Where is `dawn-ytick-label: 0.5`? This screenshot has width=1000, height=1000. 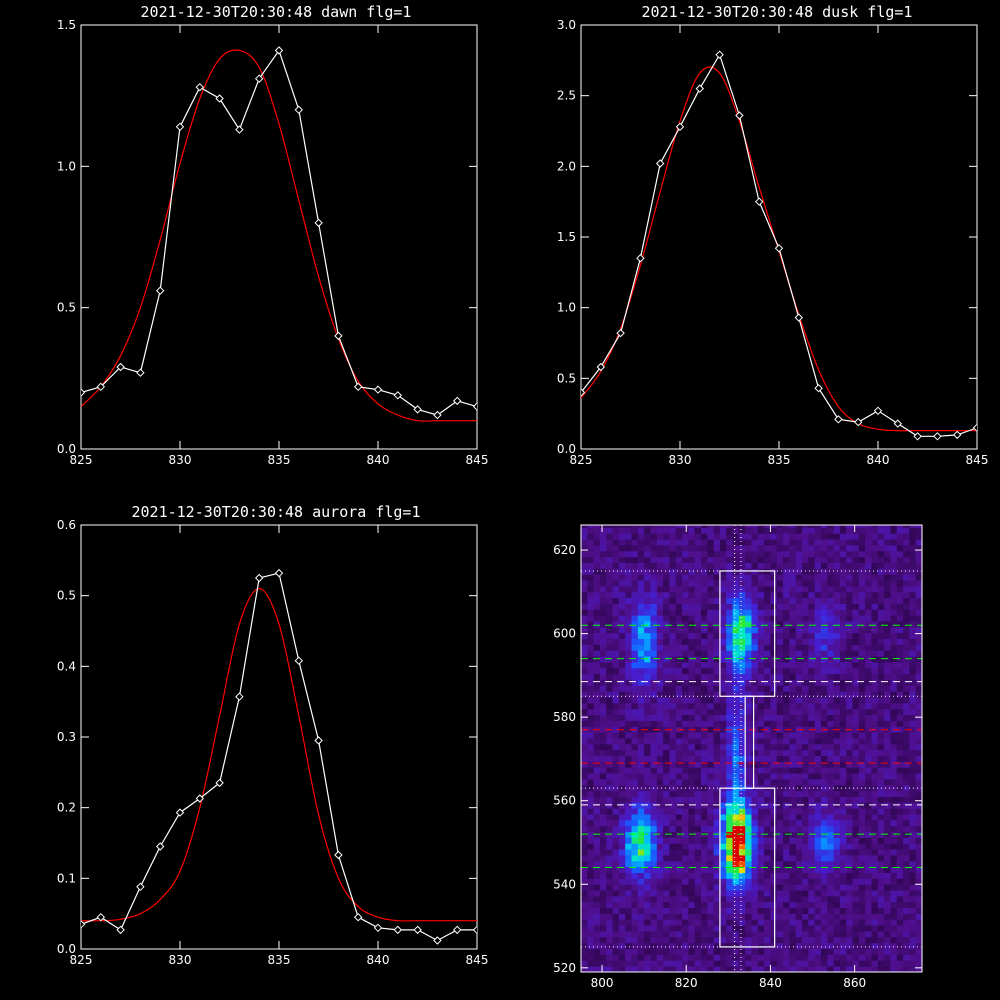 dawn-ytick-label: 0.5 is located at coordinates (66, 308).